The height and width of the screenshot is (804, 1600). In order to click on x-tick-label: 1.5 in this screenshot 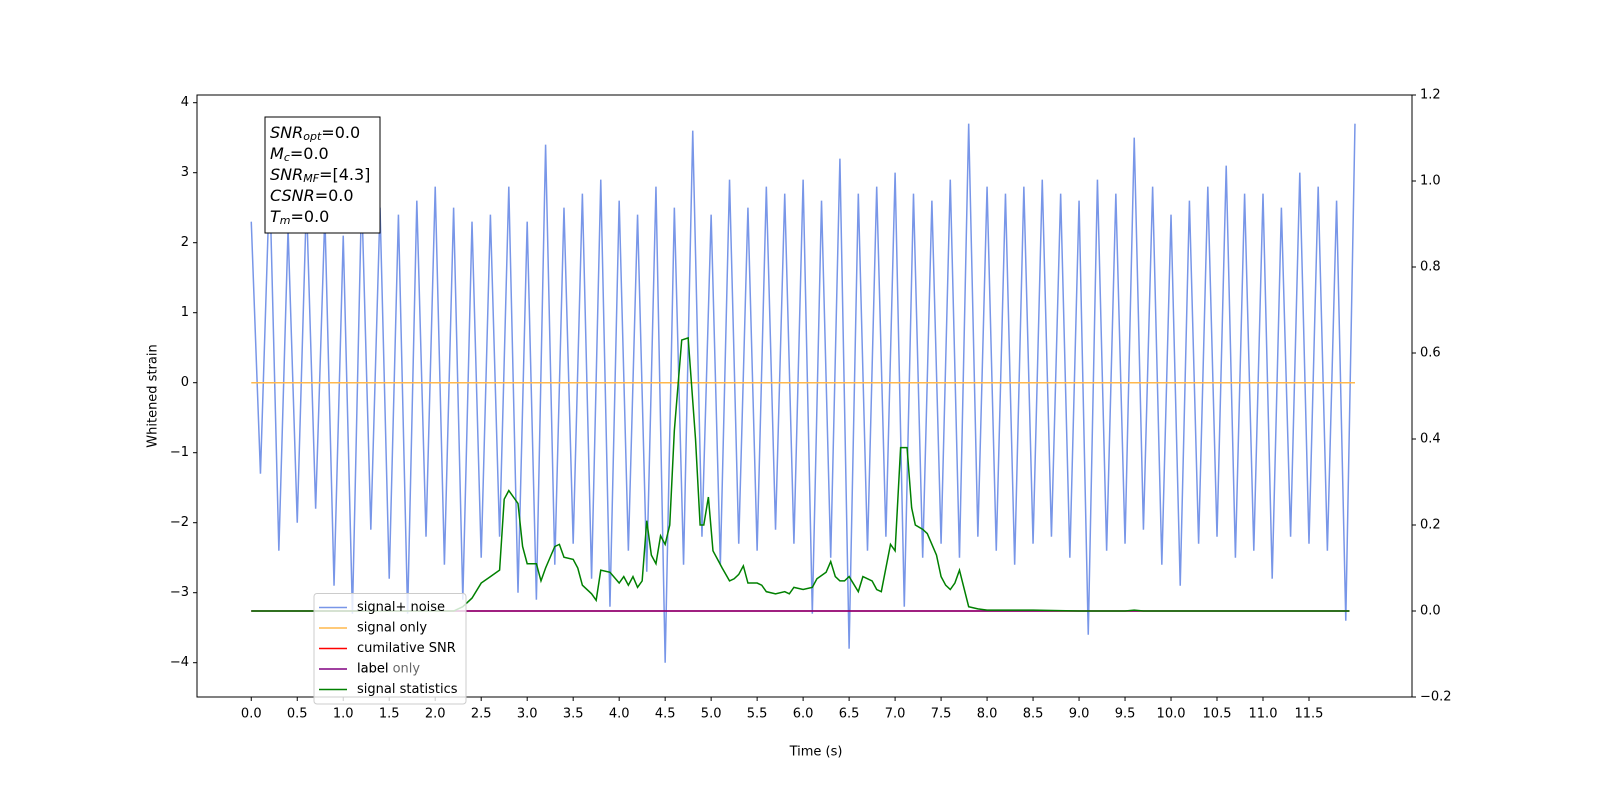, I will do `click(389, 714)`.